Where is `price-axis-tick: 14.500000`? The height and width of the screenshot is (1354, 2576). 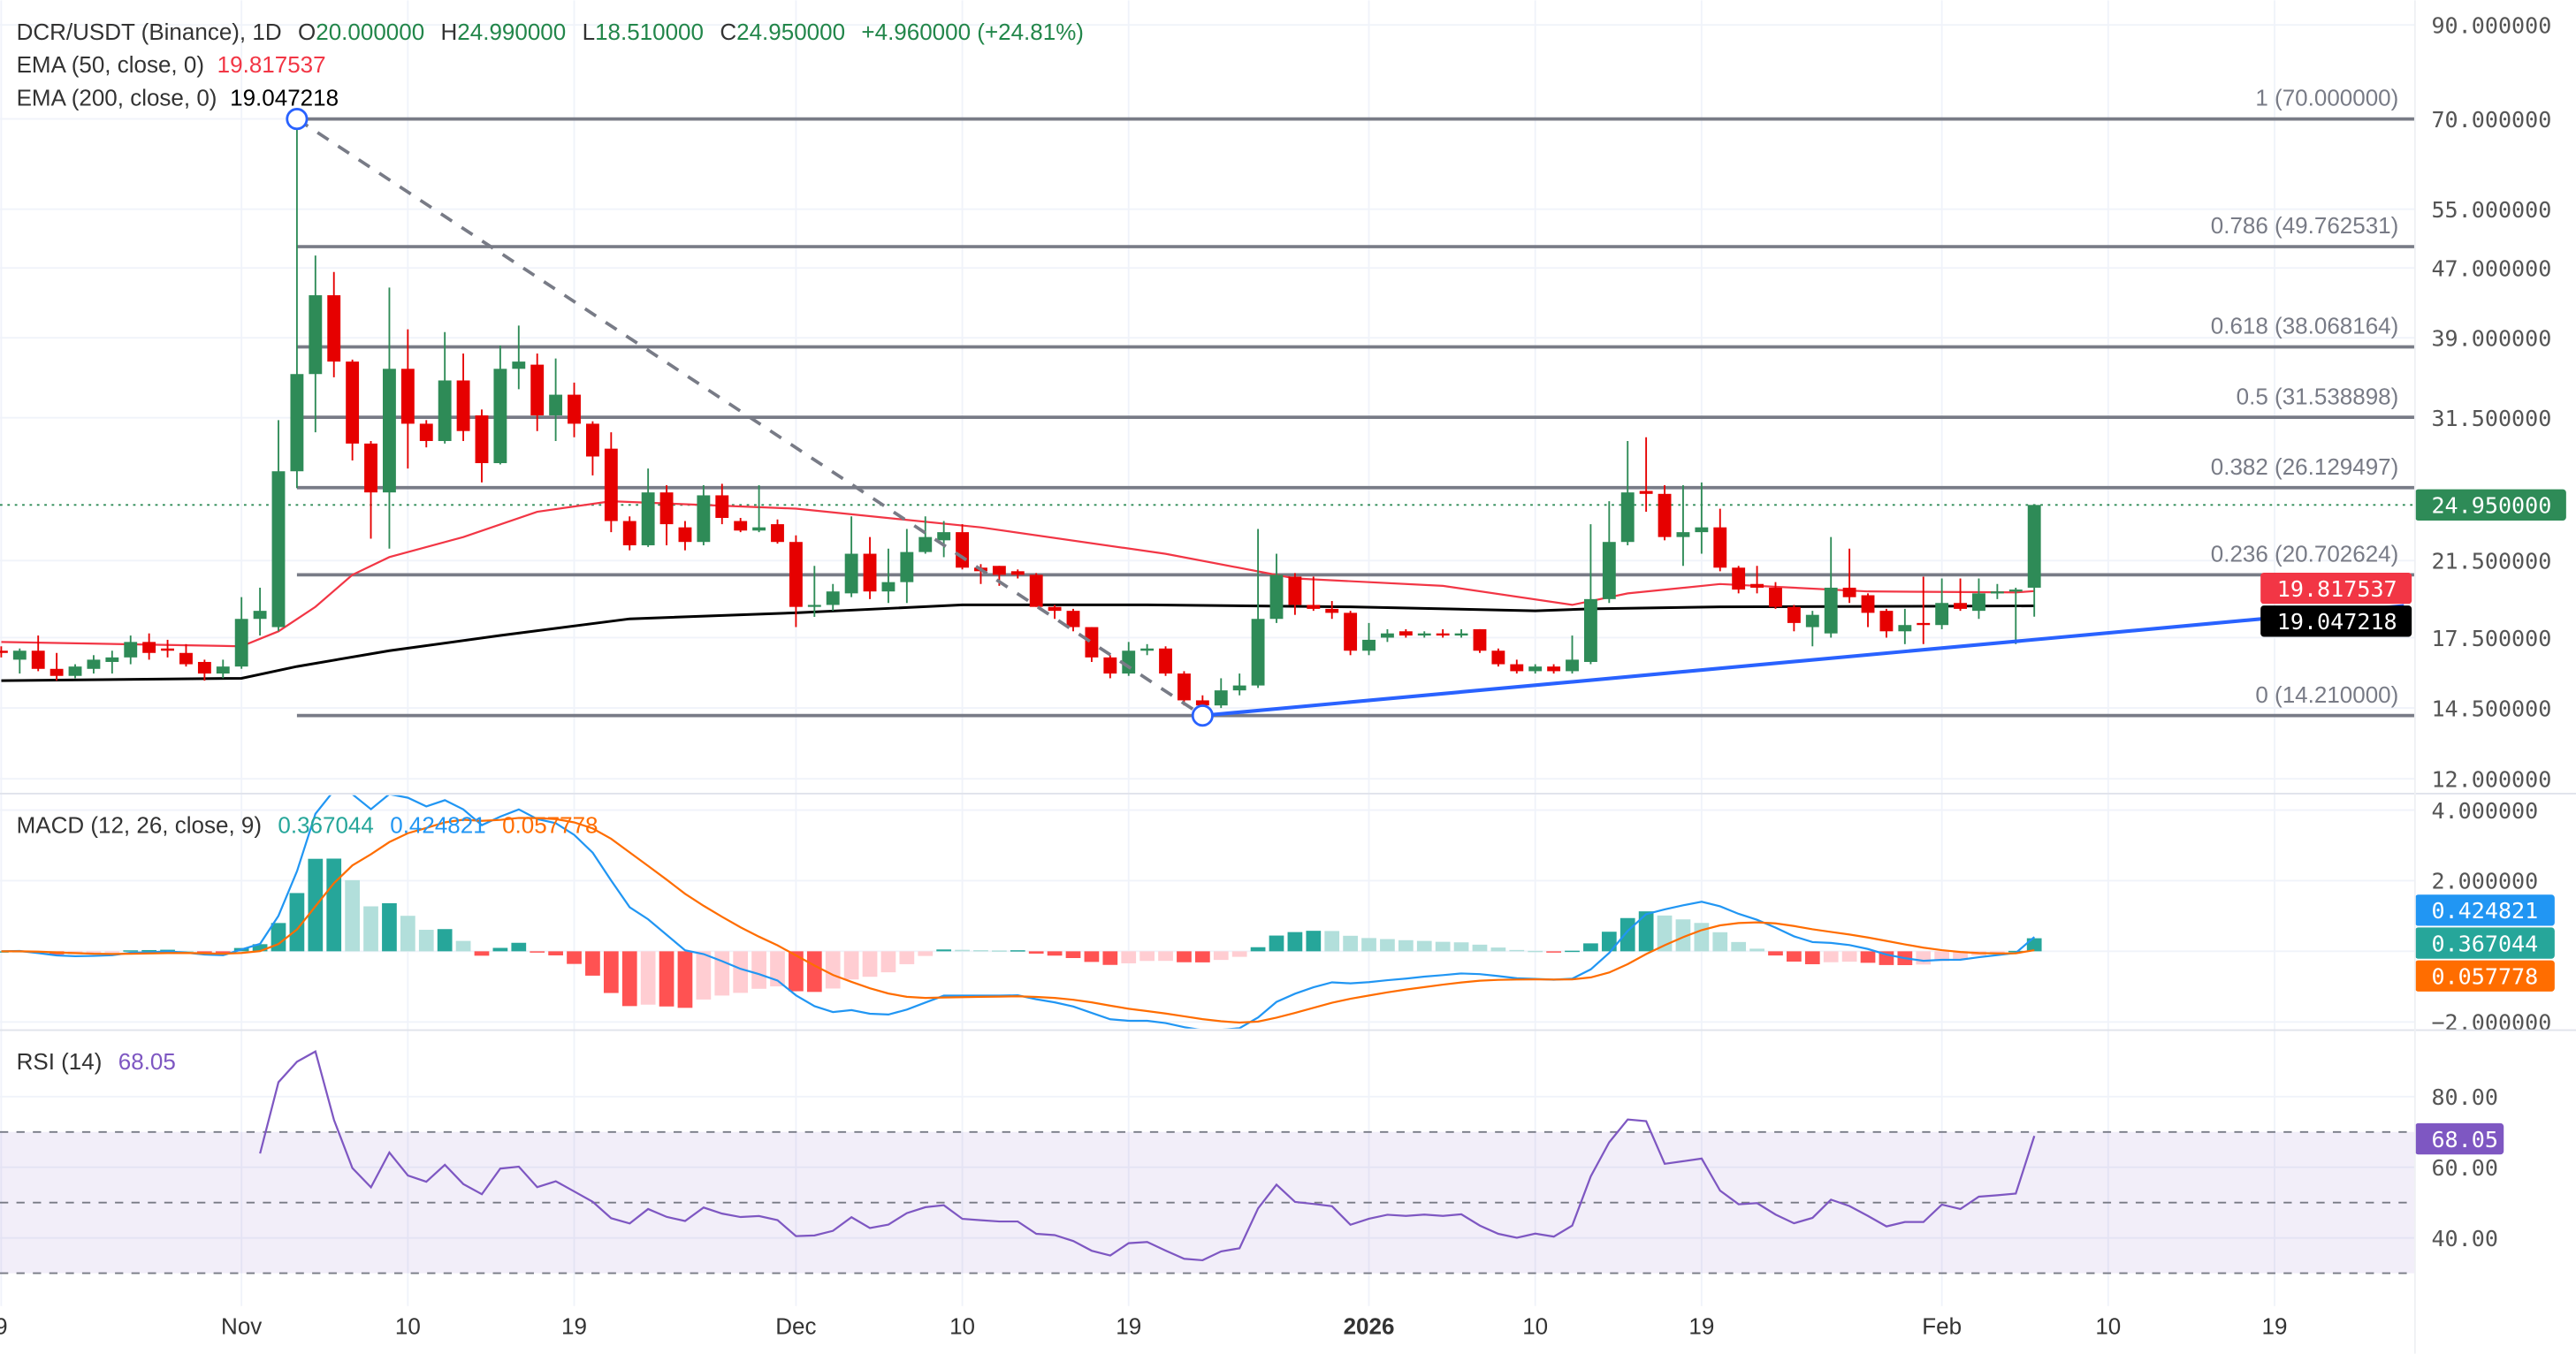
price-axis-tick: 14.500000 is located at coordinates (2491, 709).